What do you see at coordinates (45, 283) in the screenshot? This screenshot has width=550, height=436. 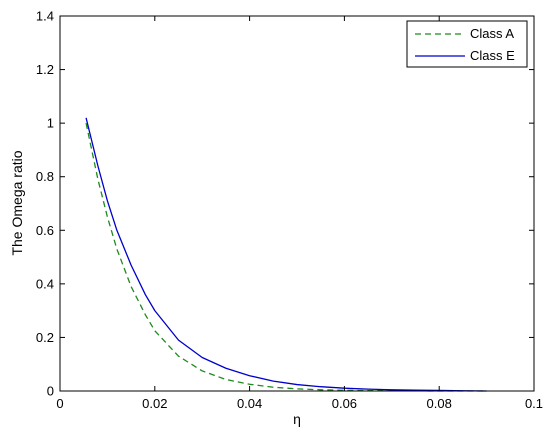 I see `y-tick-label: 0.4` at bounding box center [45, 283].